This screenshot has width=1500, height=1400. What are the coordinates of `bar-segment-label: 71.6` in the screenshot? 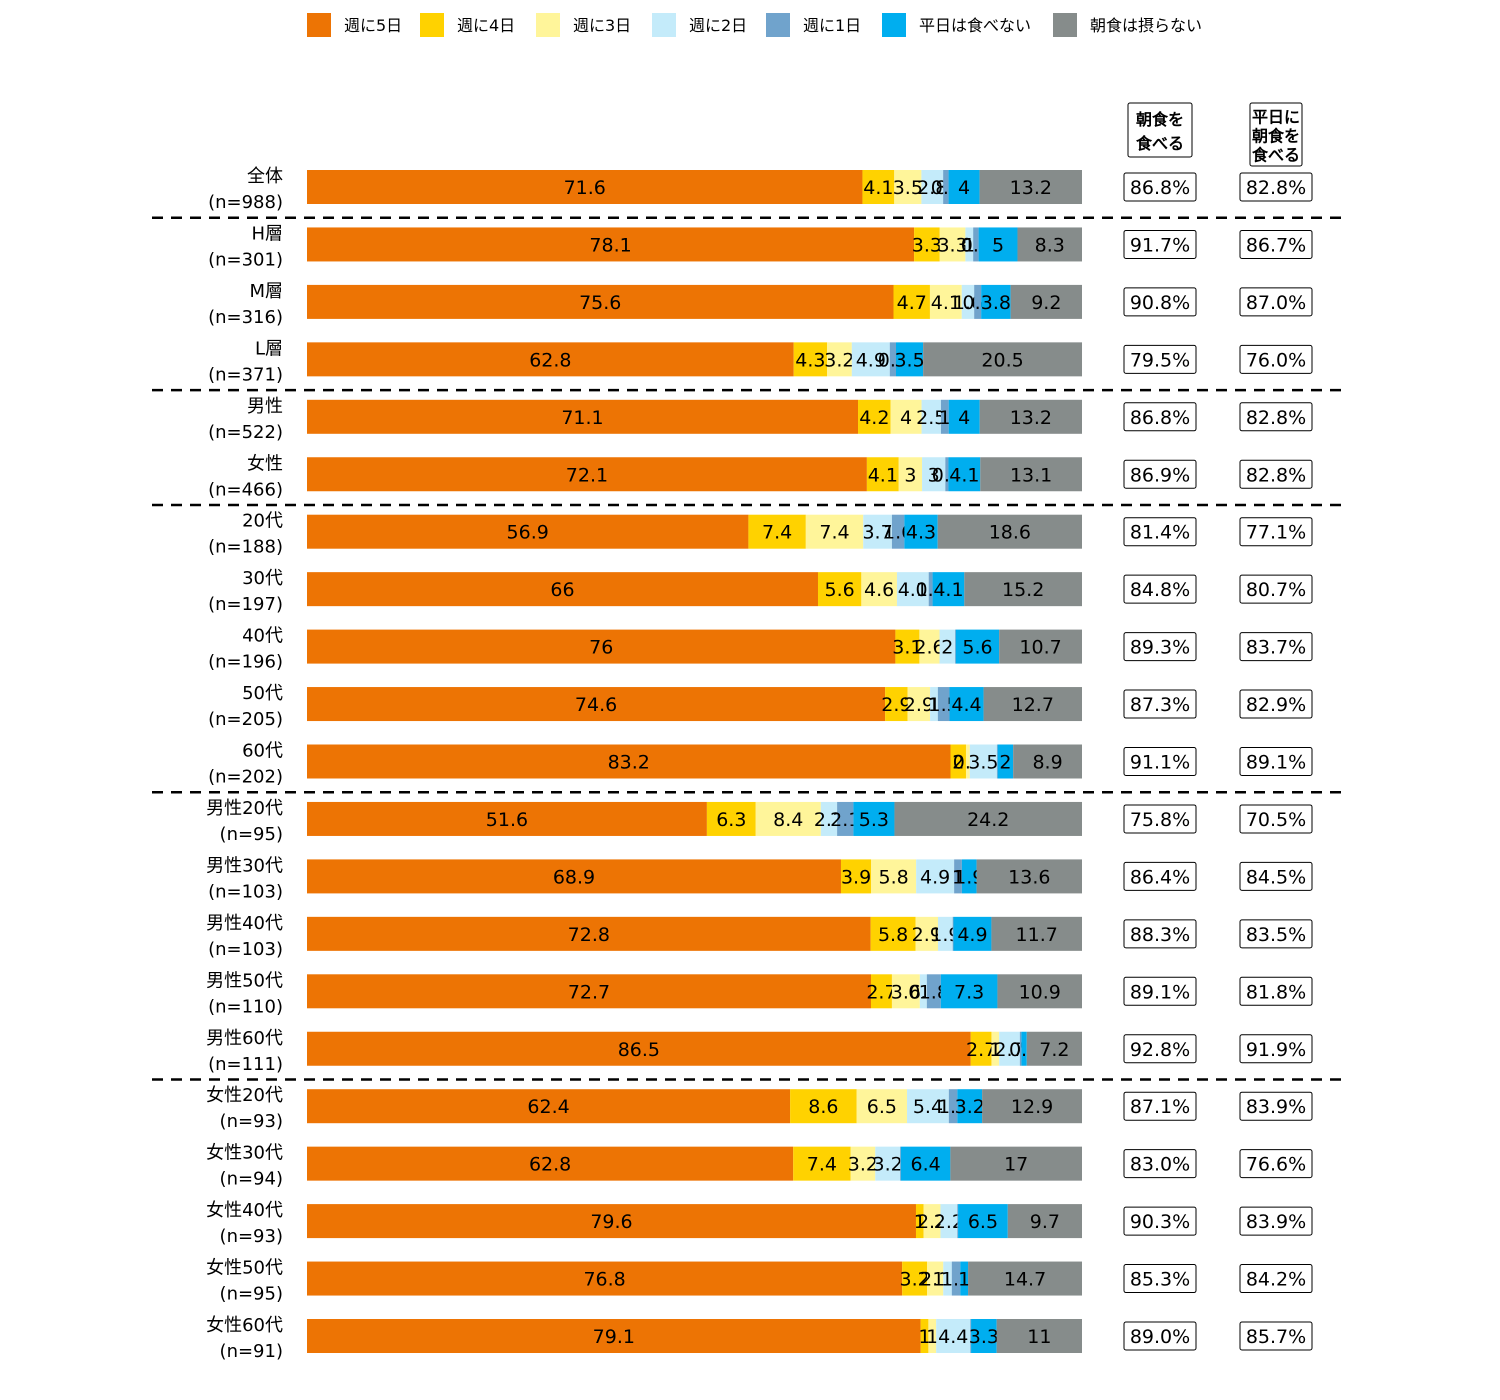 It's located at (585, 188).